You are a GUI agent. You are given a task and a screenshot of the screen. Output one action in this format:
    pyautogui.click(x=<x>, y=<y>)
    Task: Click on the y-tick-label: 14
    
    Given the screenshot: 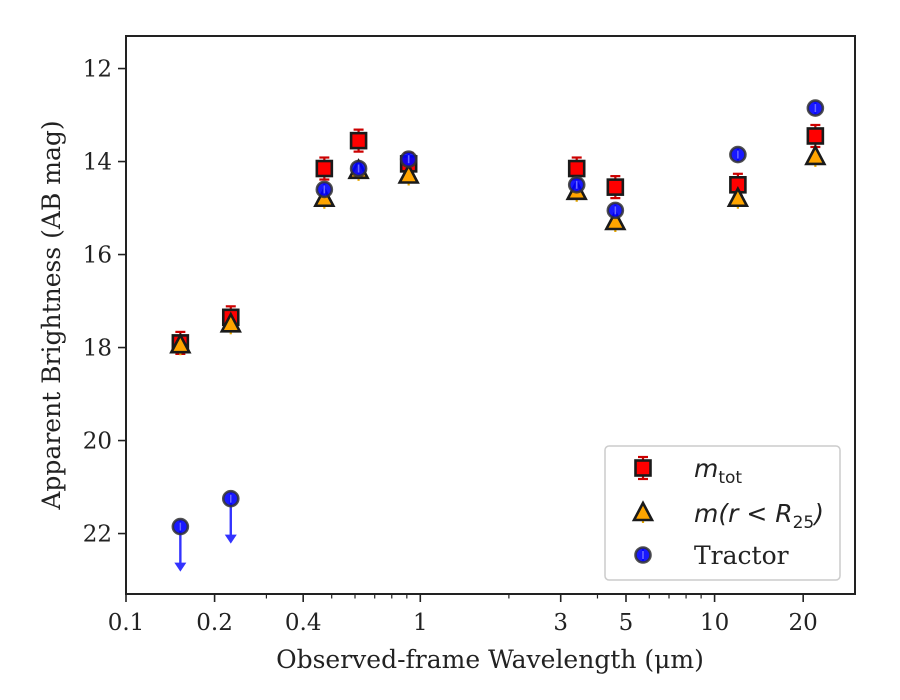 What is the action you would take?
    pyautogui.click(x=97, y=163)
    